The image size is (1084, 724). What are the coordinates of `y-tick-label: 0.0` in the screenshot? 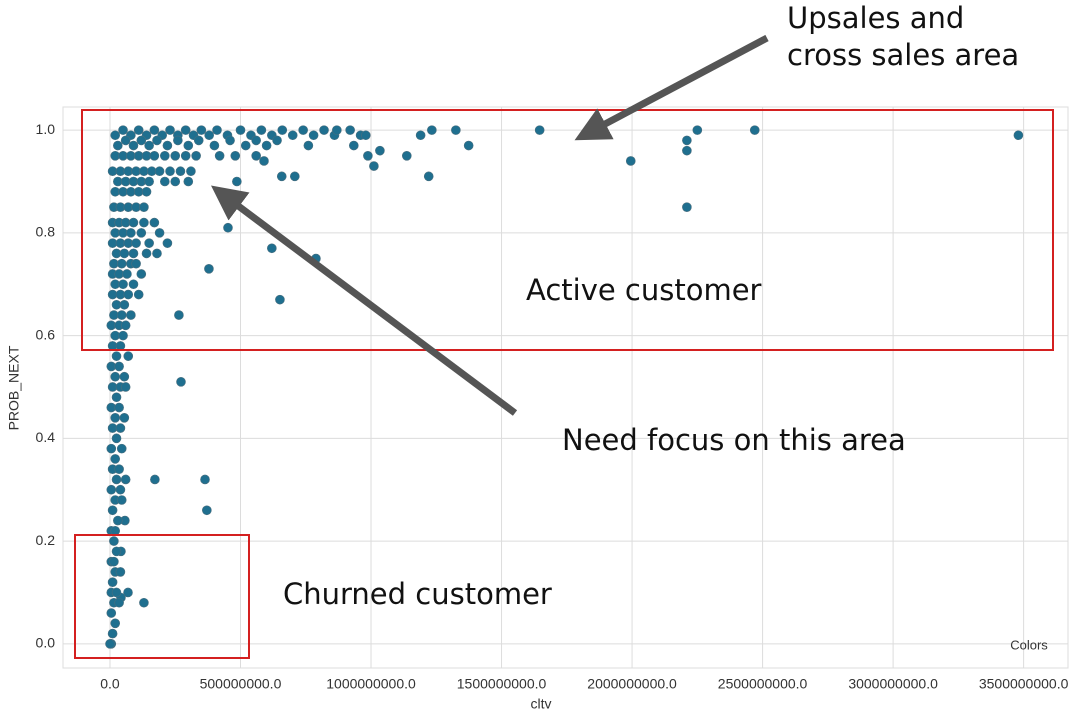 It's located at (46, 643).